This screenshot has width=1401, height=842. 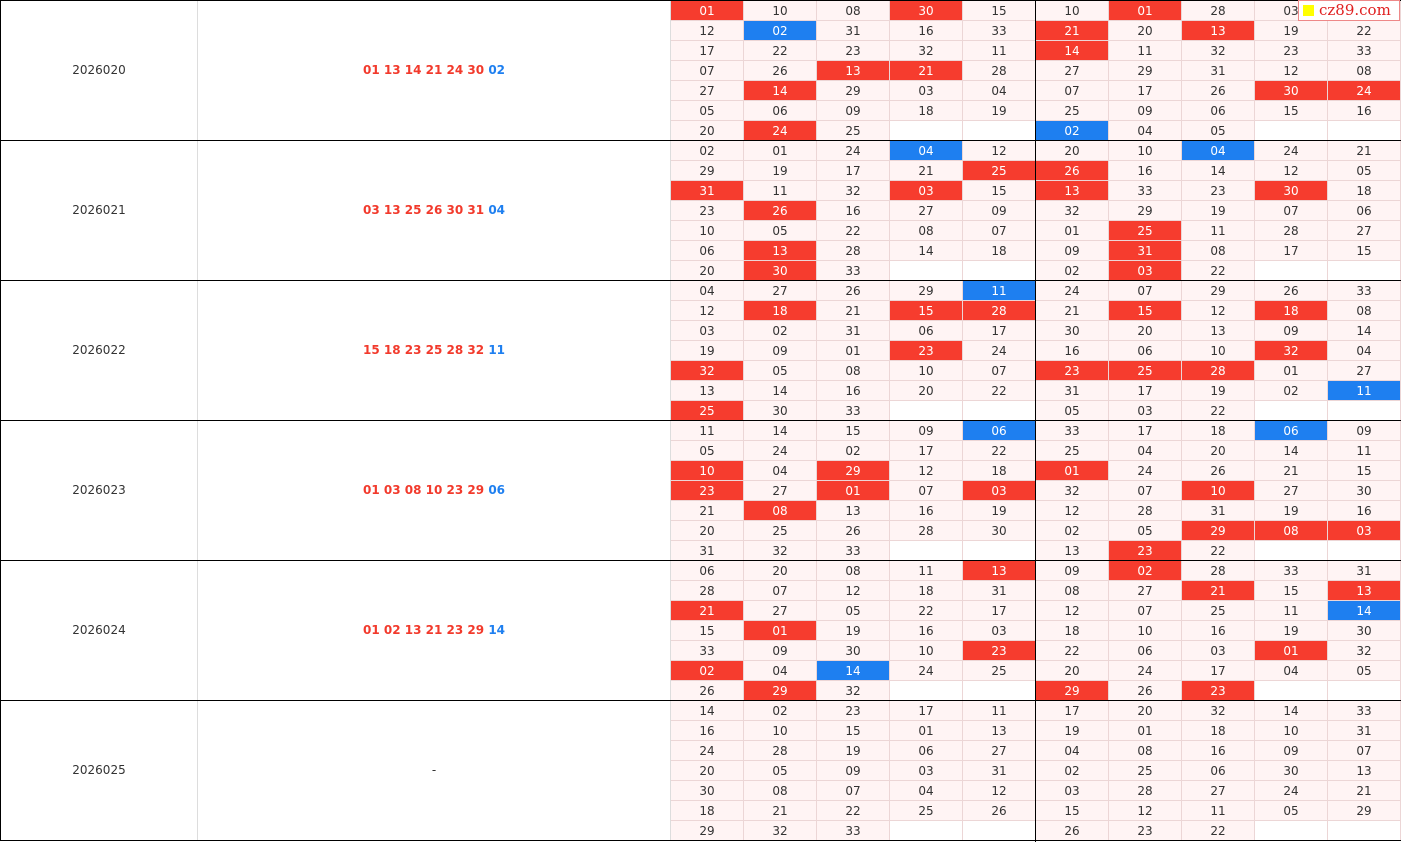 What do you see at coordinates (413, 350) in the screenshot?
I see `red-ball: 23` at bounding box center [413, 350].